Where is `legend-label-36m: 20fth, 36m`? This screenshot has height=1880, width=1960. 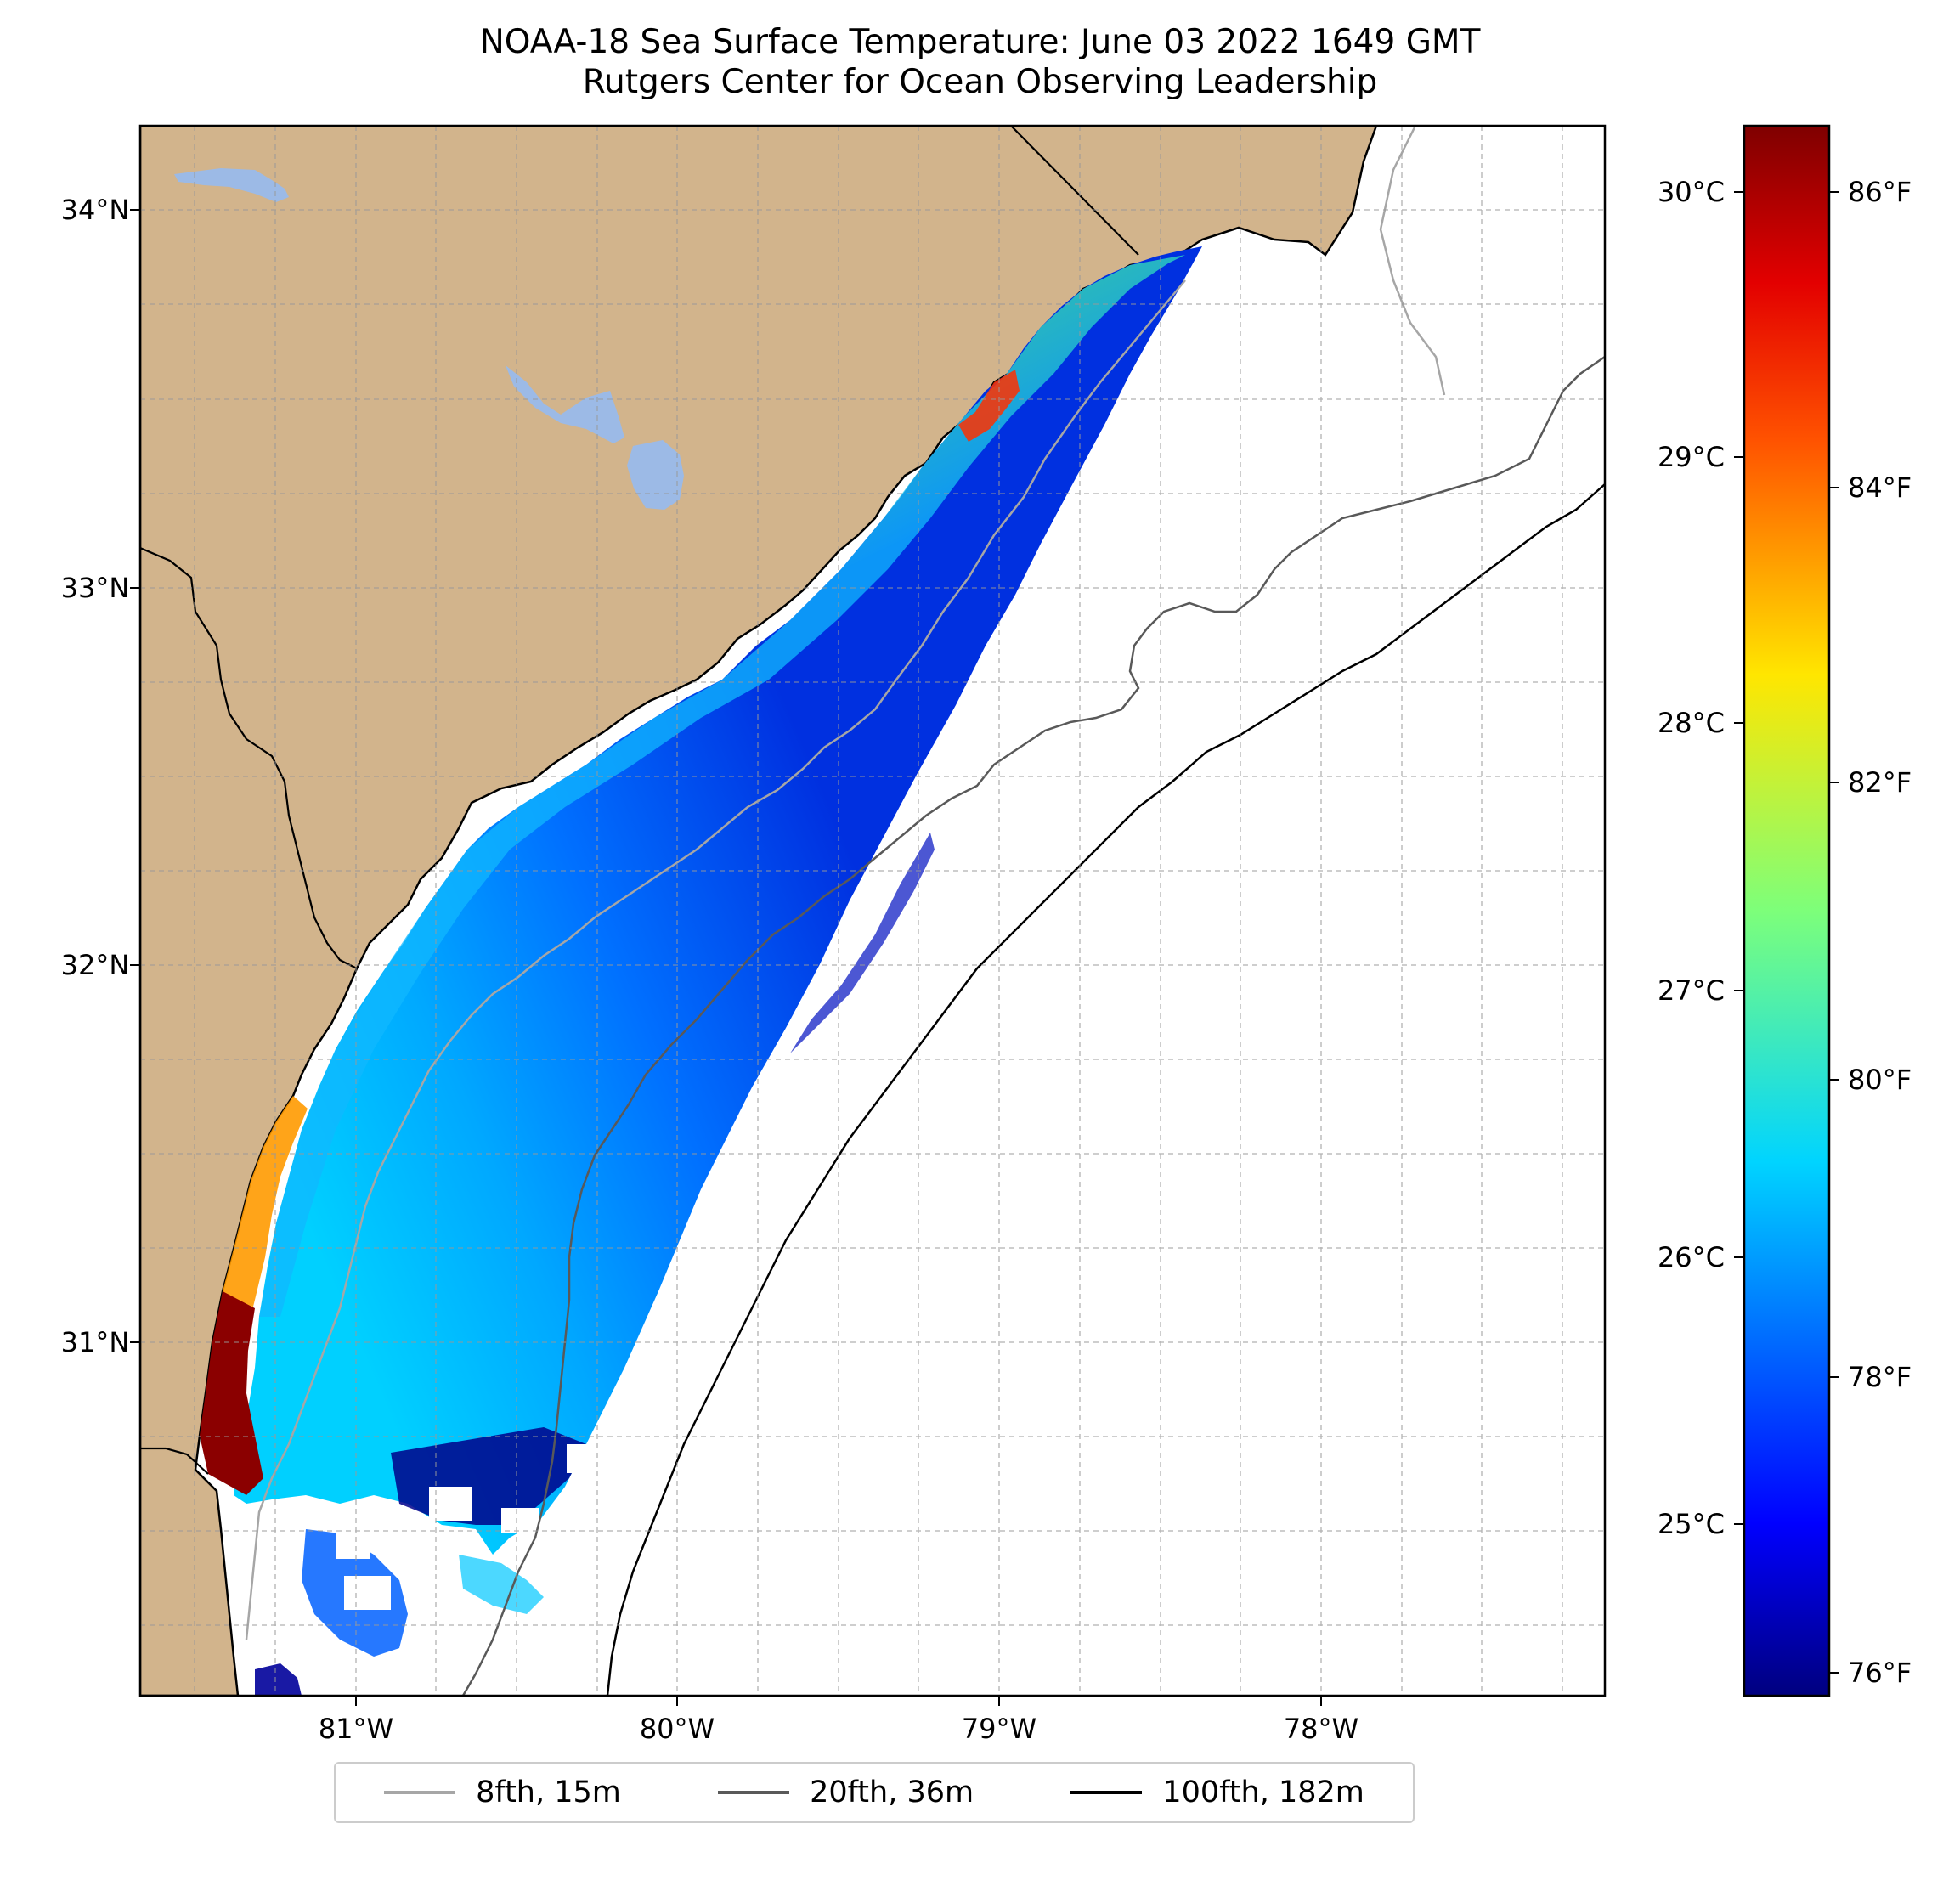
legend-label-36m: 20fth, 36m is located at coordinates (892, 1793).